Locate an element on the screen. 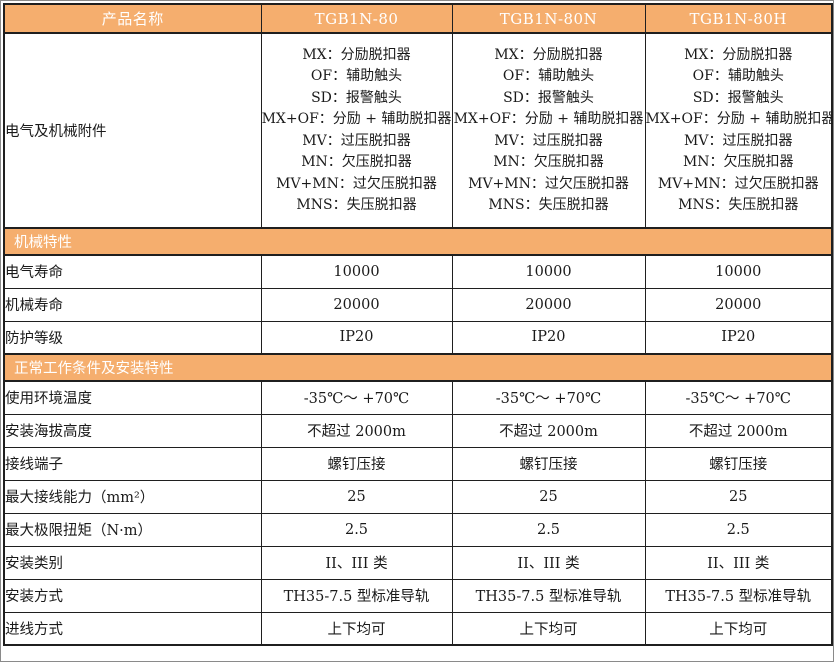 The image size is (834, 662). row-label: 接线端子 is located at coordinates (132, 463).